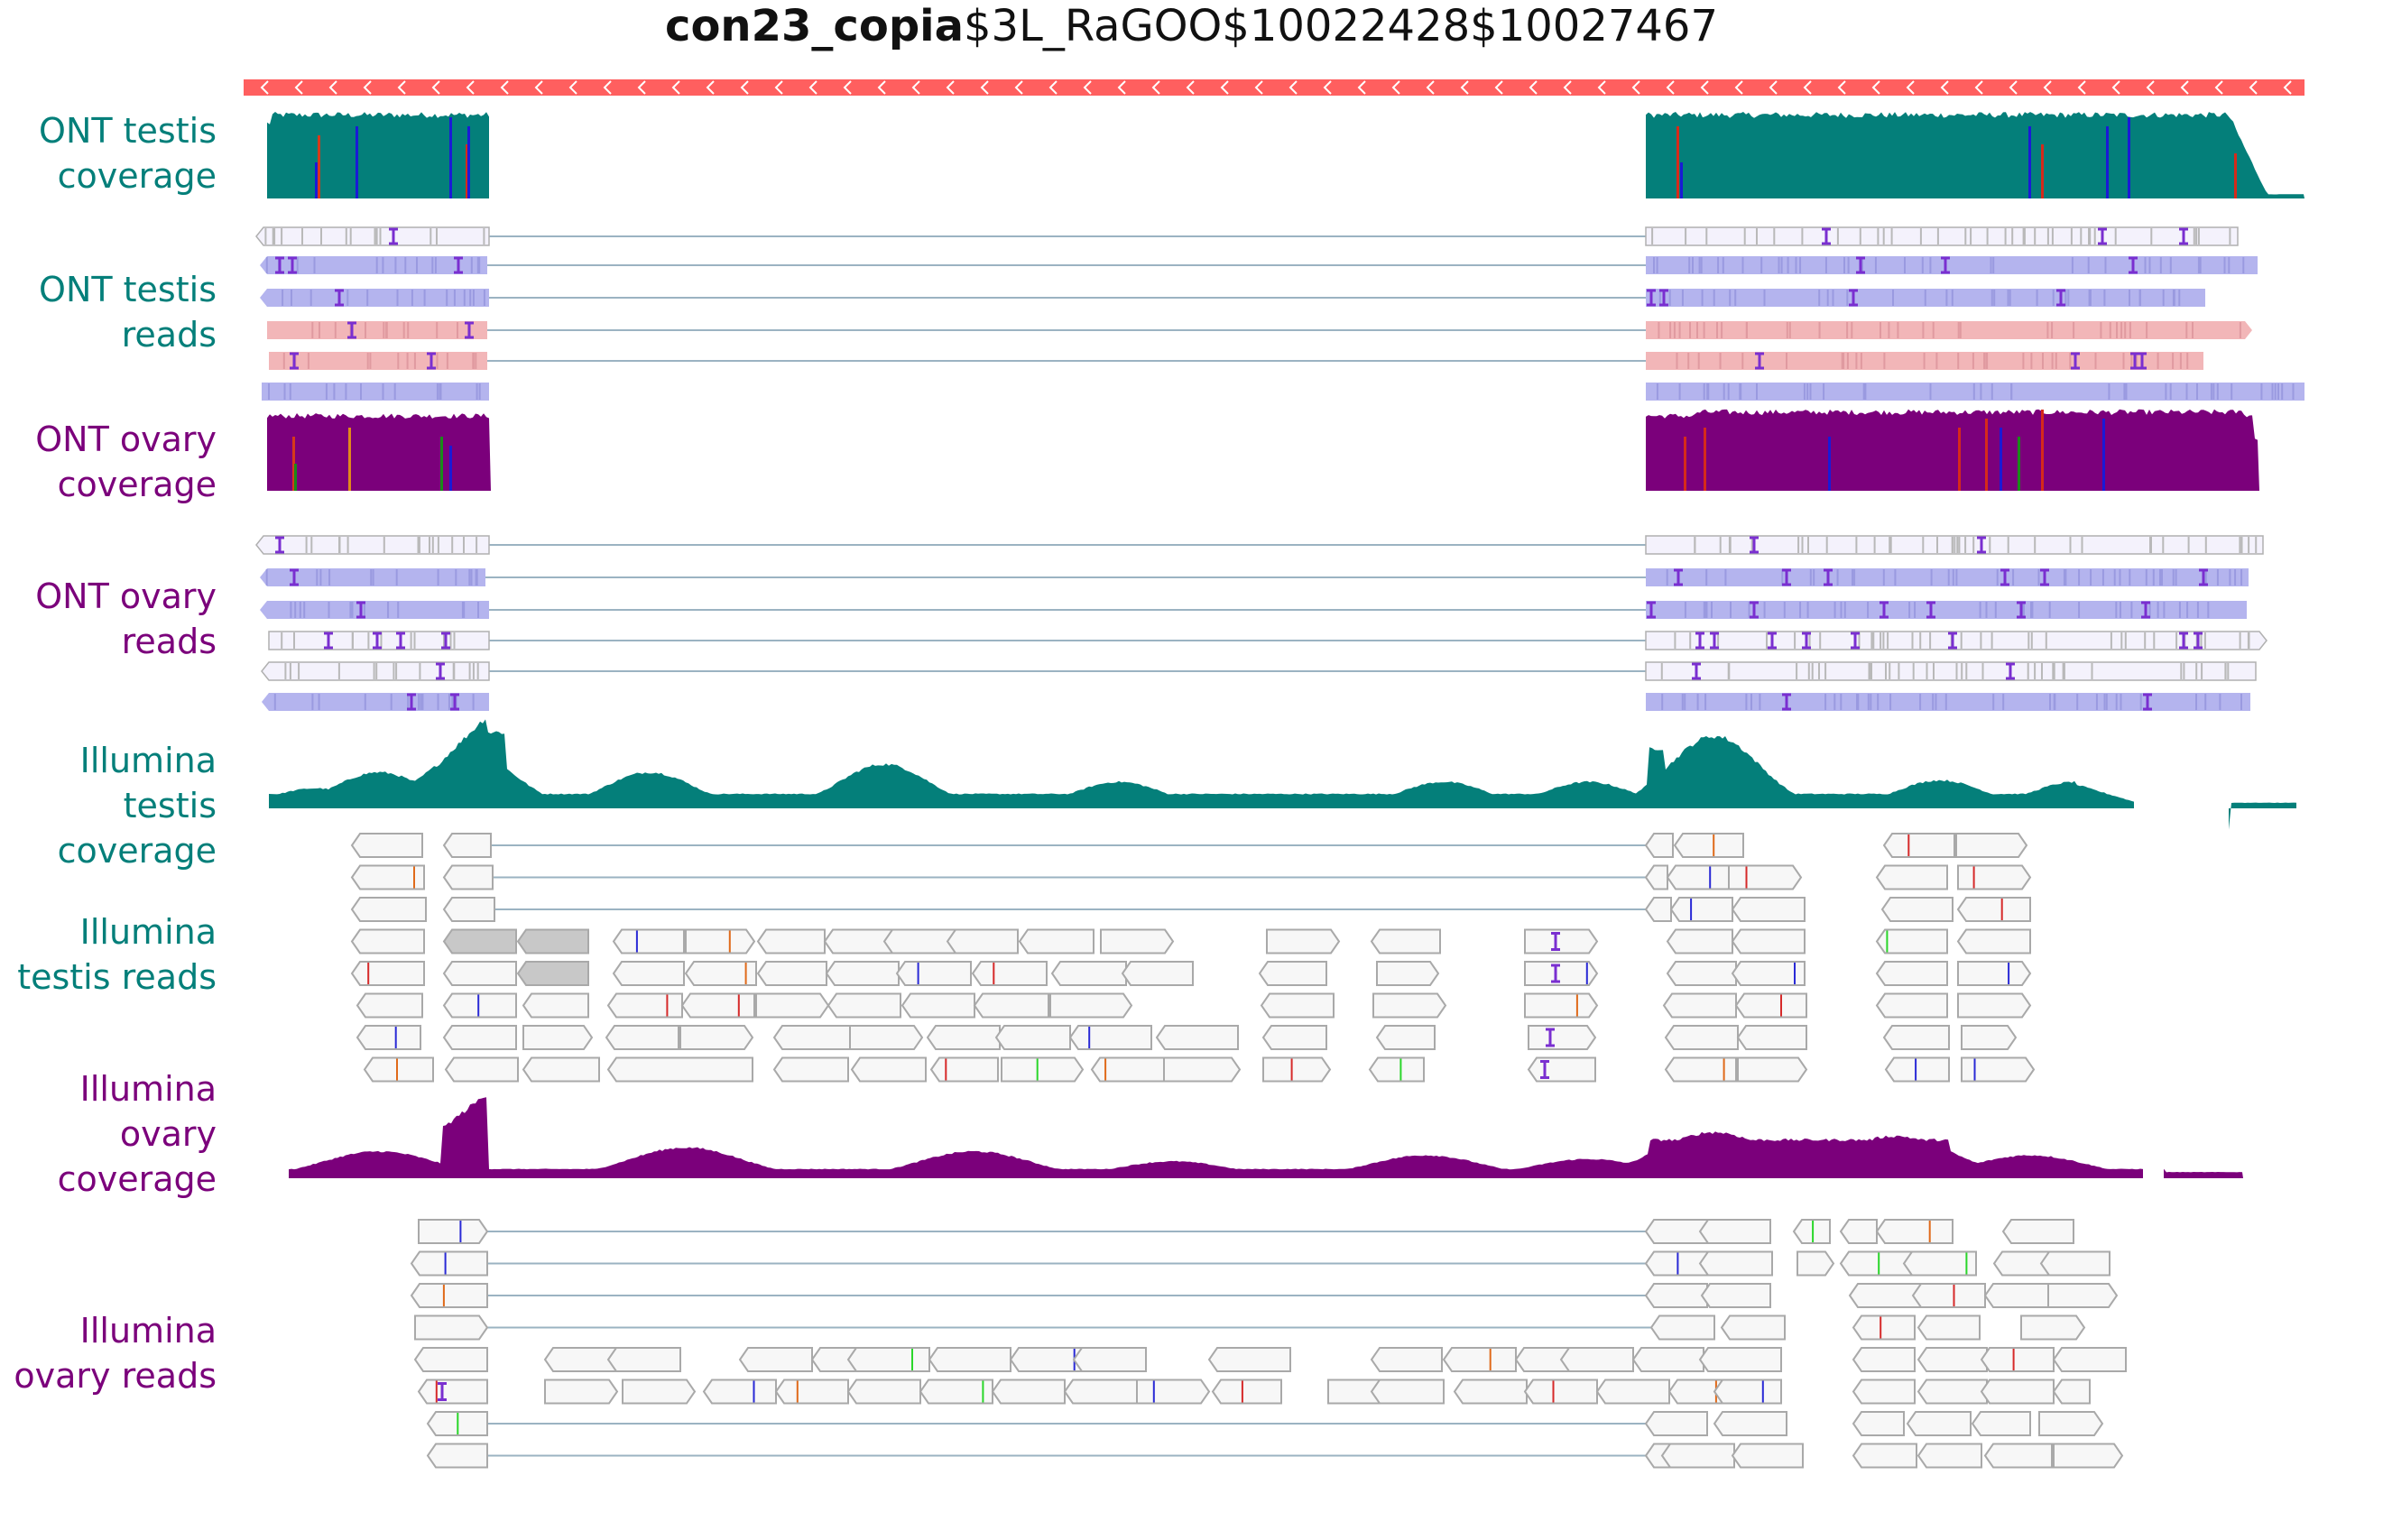  I want to click on label-line: reads, so click(169, 641).